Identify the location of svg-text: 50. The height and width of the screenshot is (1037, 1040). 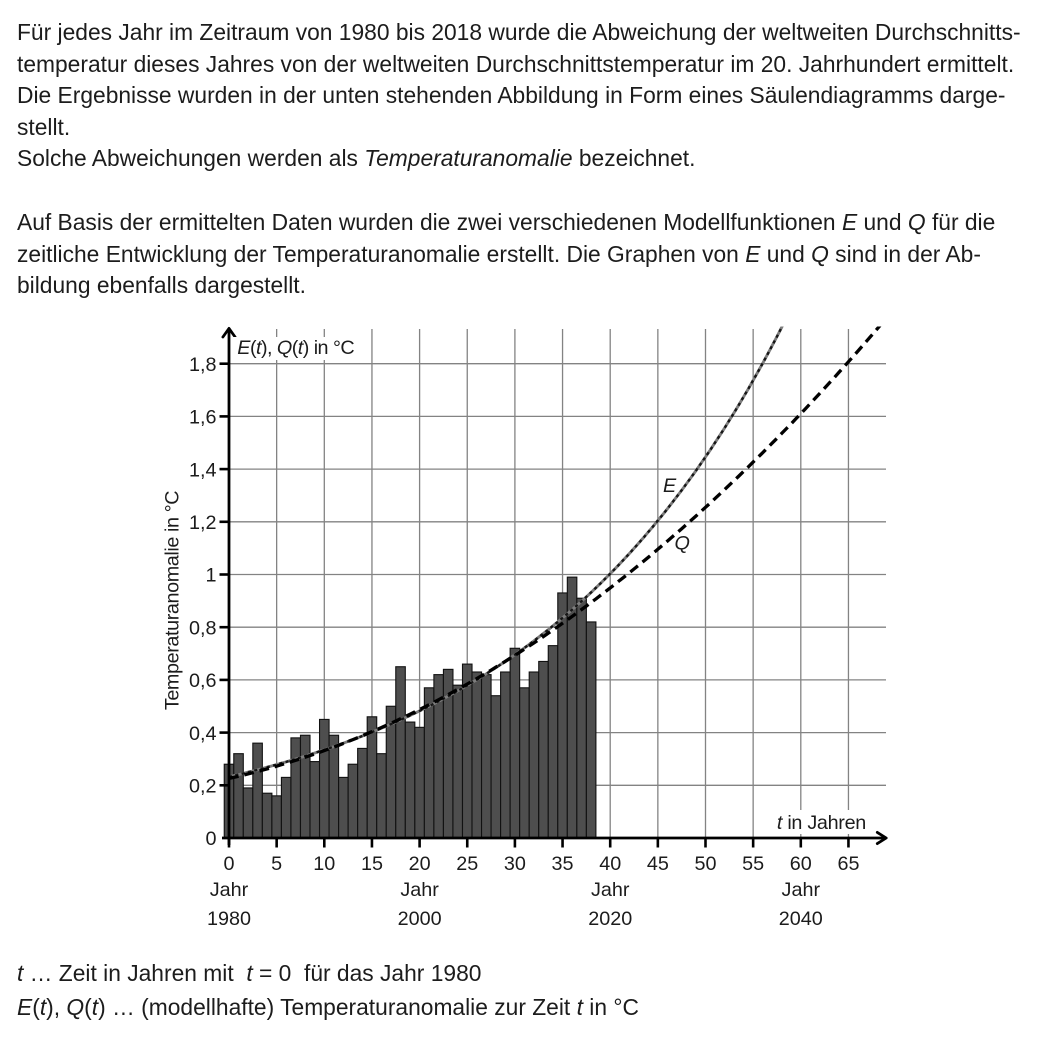
(705, 864).